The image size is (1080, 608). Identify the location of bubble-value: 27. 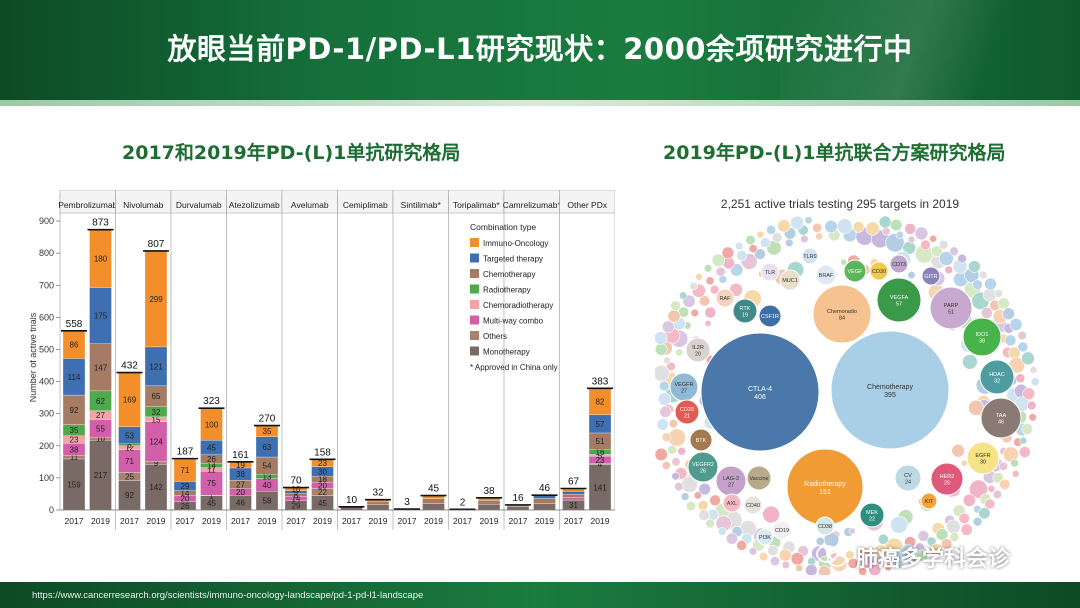
(684, 392).